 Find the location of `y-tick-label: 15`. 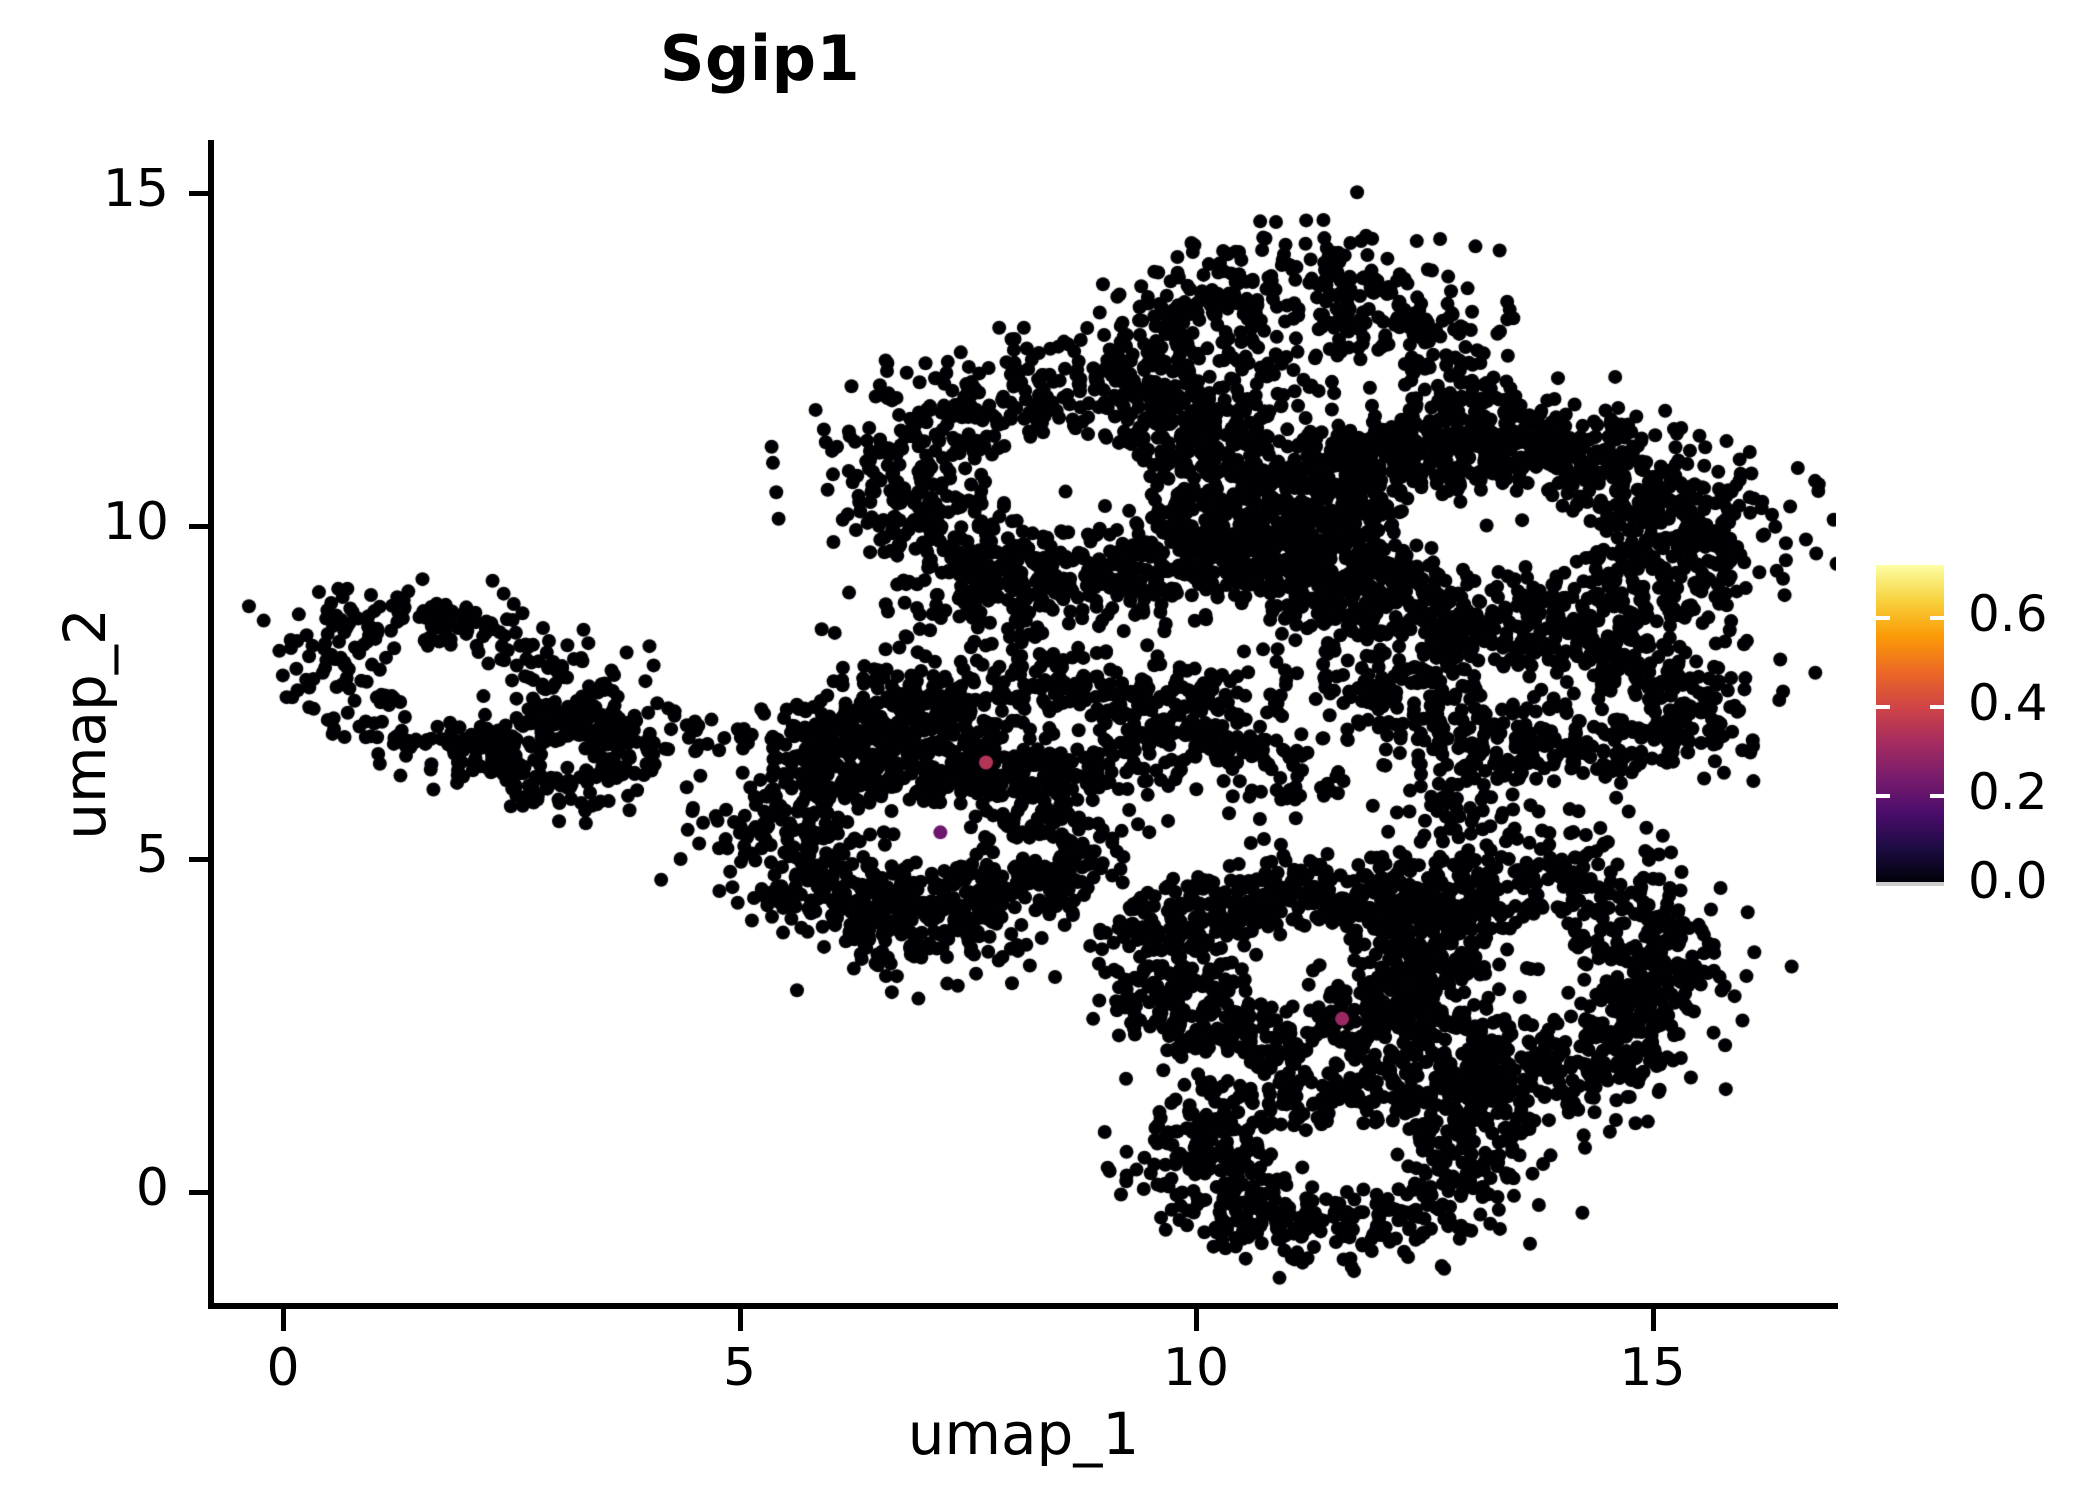

y-tick-label: 15 is located at coordinates (135, 189).